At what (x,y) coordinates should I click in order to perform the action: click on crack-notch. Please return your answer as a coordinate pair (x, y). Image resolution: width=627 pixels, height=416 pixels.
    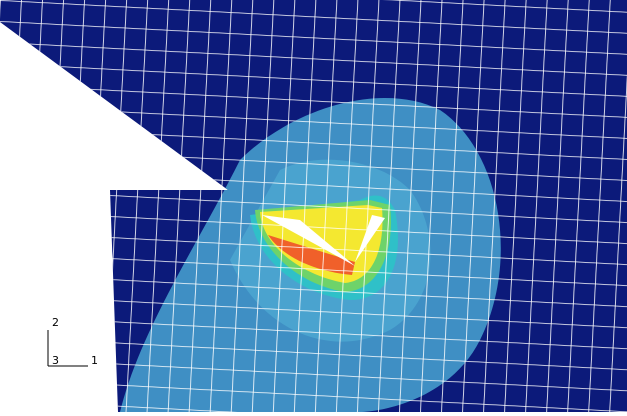
    Looking at the image, I should click on (308, 240).